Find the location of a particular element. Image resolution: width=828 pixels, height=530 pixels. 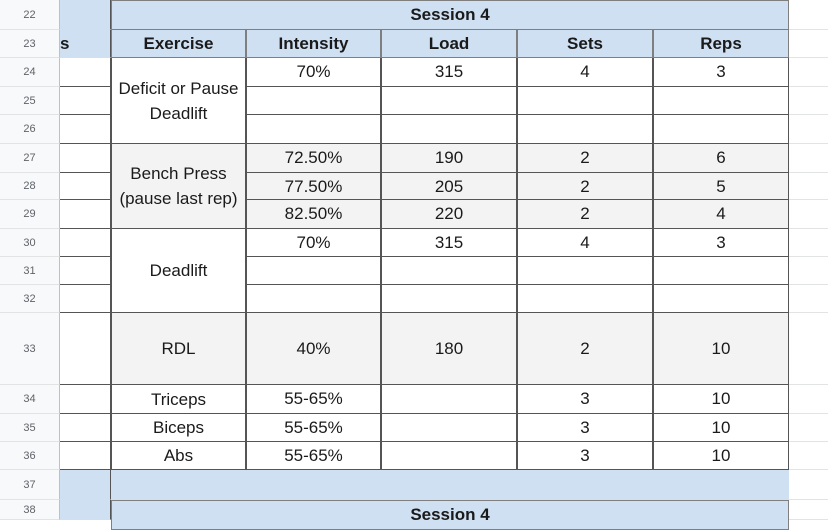

cell-load: 220 is located at coordinates (449, 214).